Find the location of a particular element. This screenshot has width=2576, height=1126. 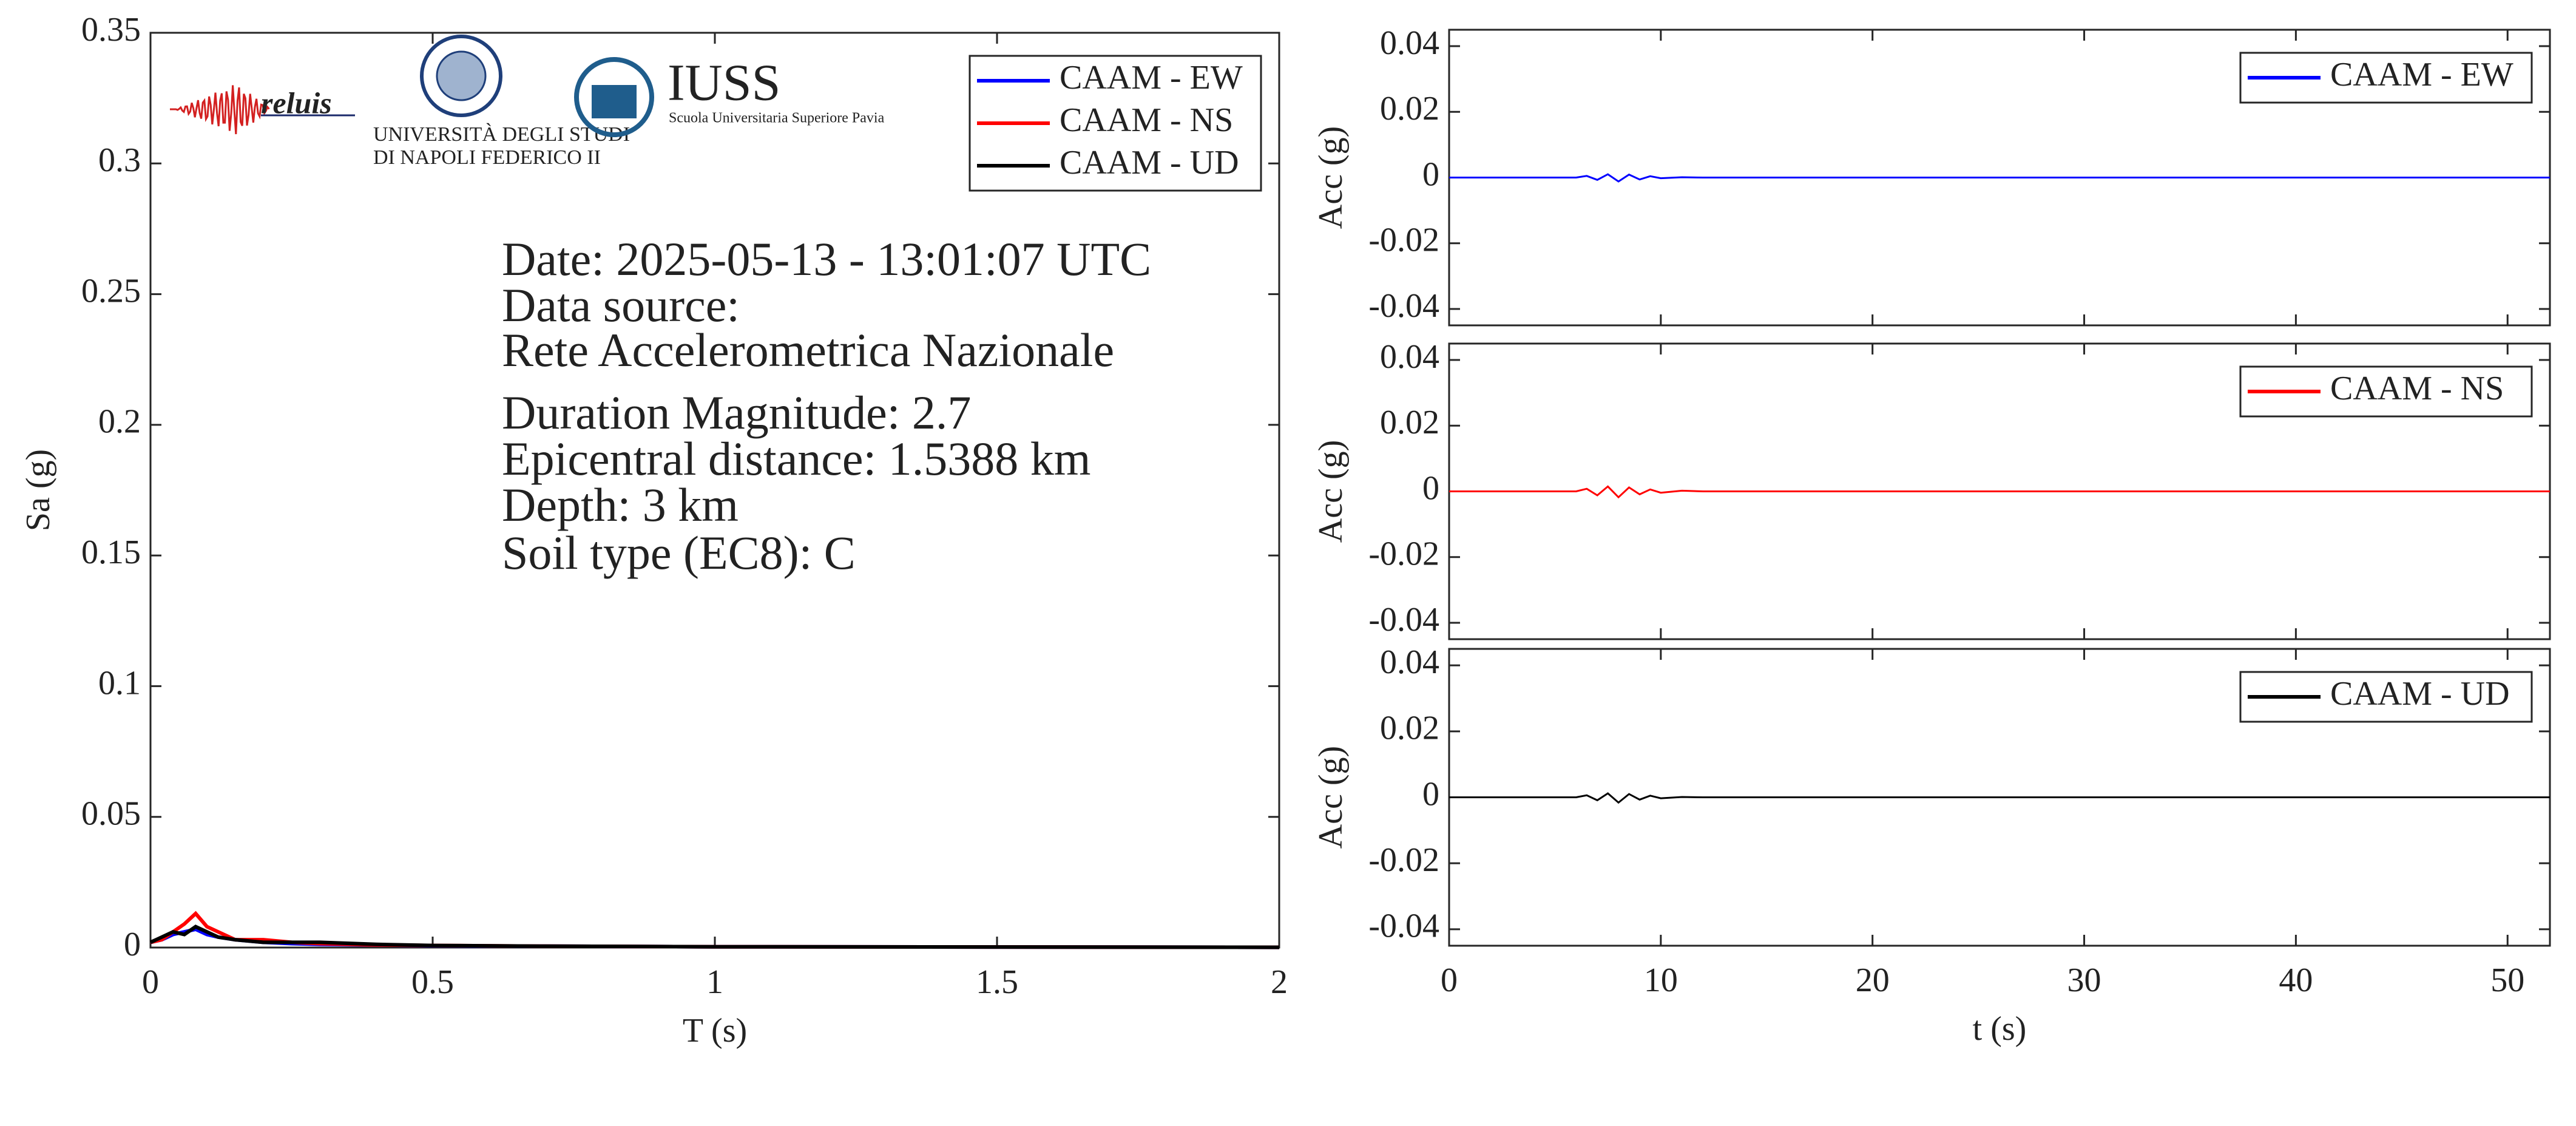

annotation: Duration Magnitude: 2.7 is located at coordinates (736, 412).